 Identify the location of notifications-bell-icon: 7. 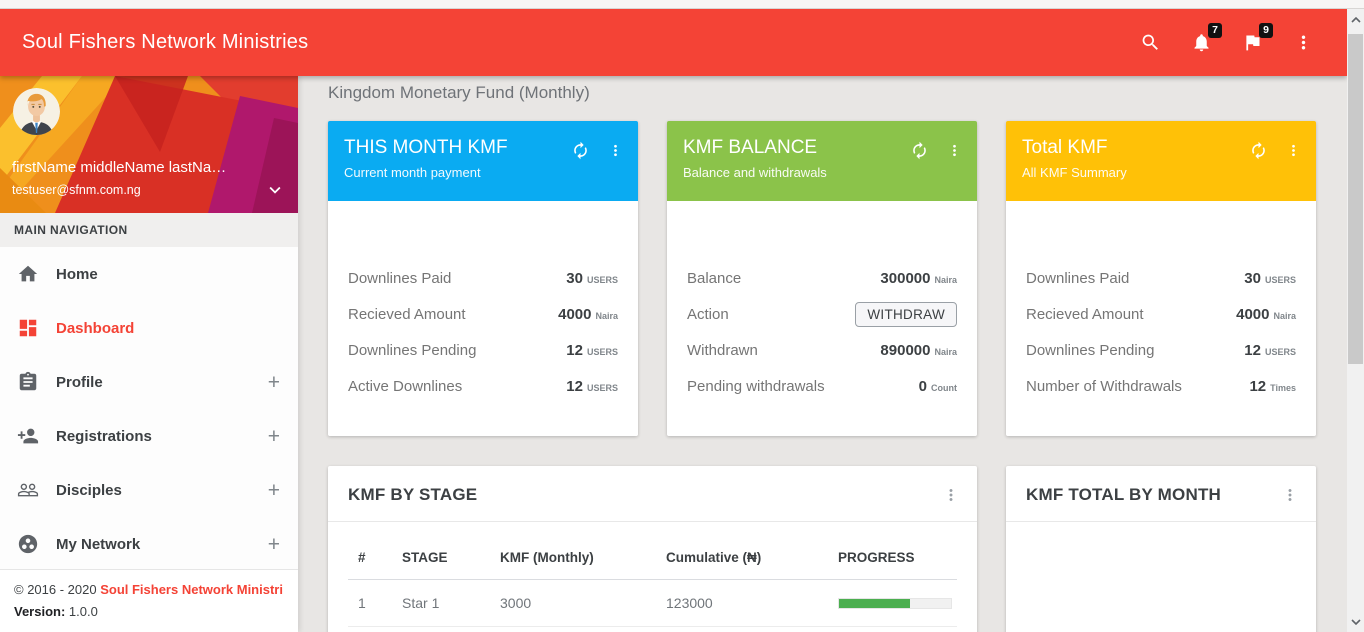
(1205, 38).